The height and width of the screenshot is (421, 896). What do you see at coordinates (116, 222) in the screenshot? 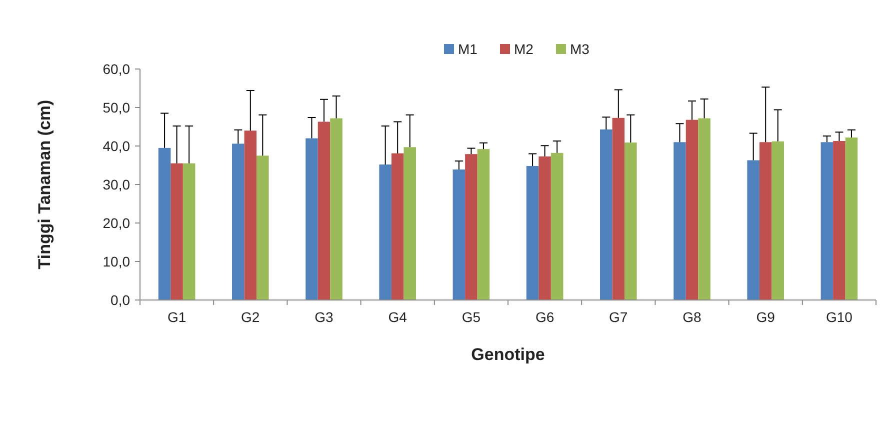
I see `y-tick-label: 20,0` at bounding box center [116, 222].